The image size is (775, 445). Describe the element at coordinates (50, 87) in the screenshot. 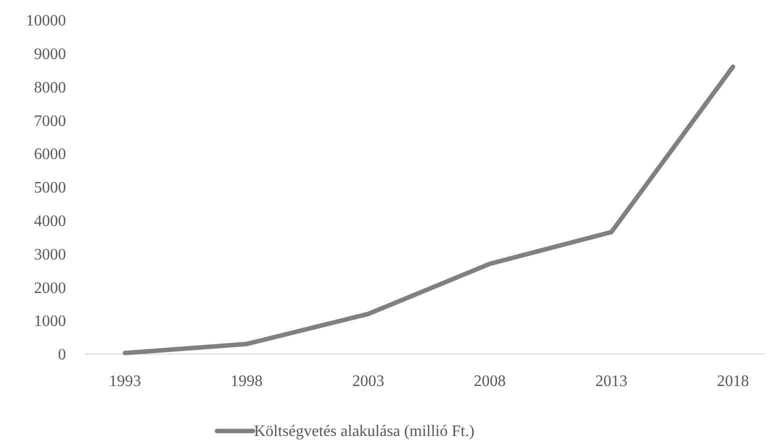

I see `y-tick-label: 8000` at that location.